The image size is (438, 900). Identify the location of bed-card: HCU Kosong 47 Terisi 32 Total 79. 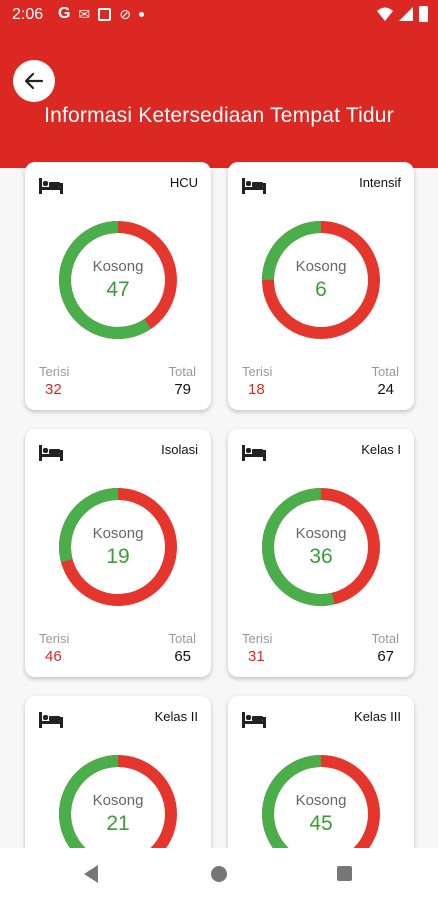
(118, 286).